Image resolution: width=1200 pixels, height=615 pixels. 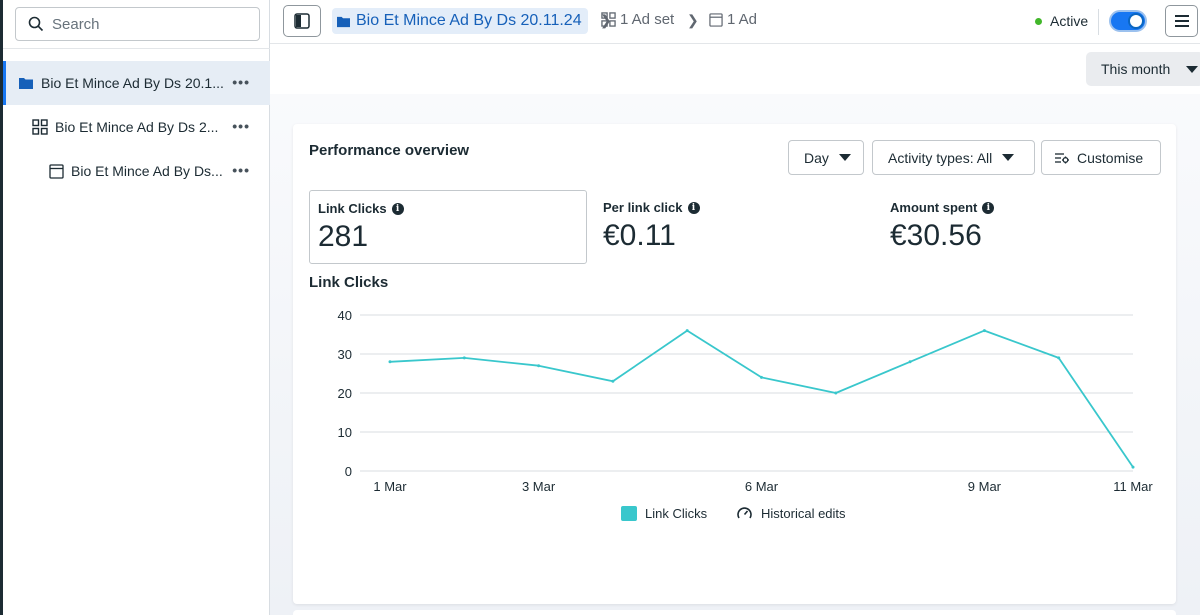 What do you see at coordinates (352, 208) in the screenshot?
I see `metric-label: Link Clicks` at bounding box center [352, 208].